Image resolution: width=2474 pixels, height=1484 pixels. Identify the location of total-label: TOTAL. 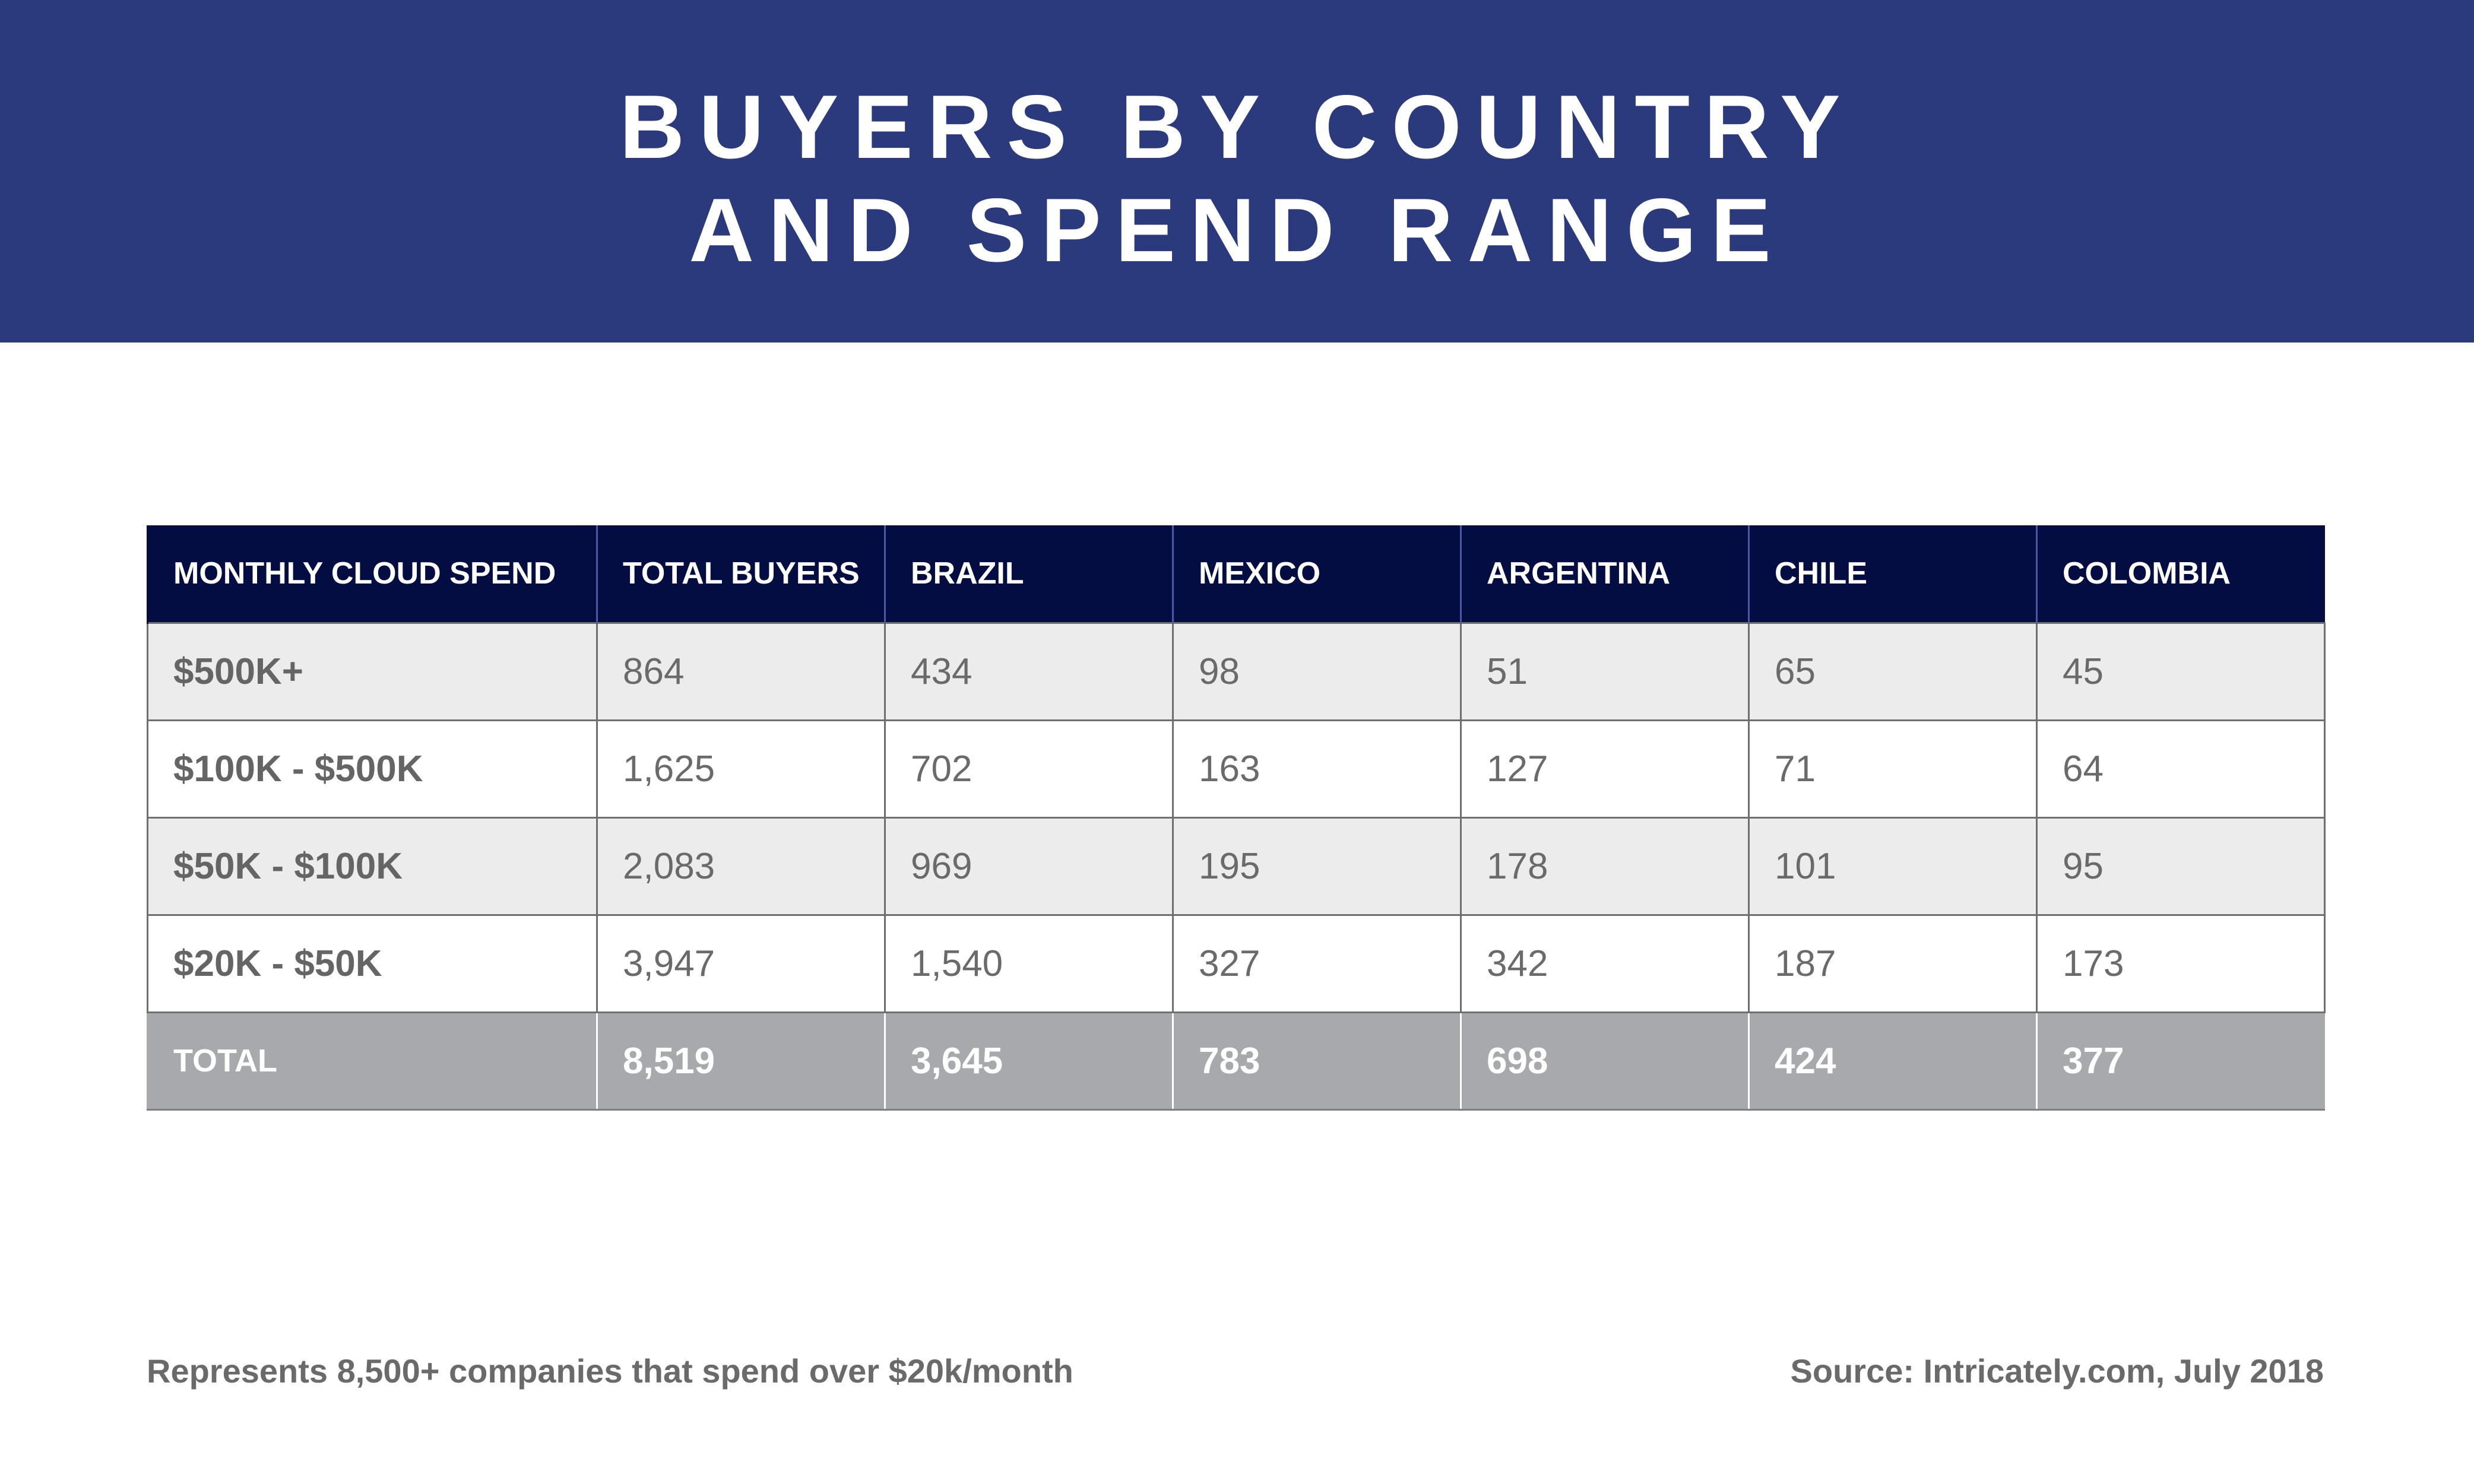
(372, 1061).